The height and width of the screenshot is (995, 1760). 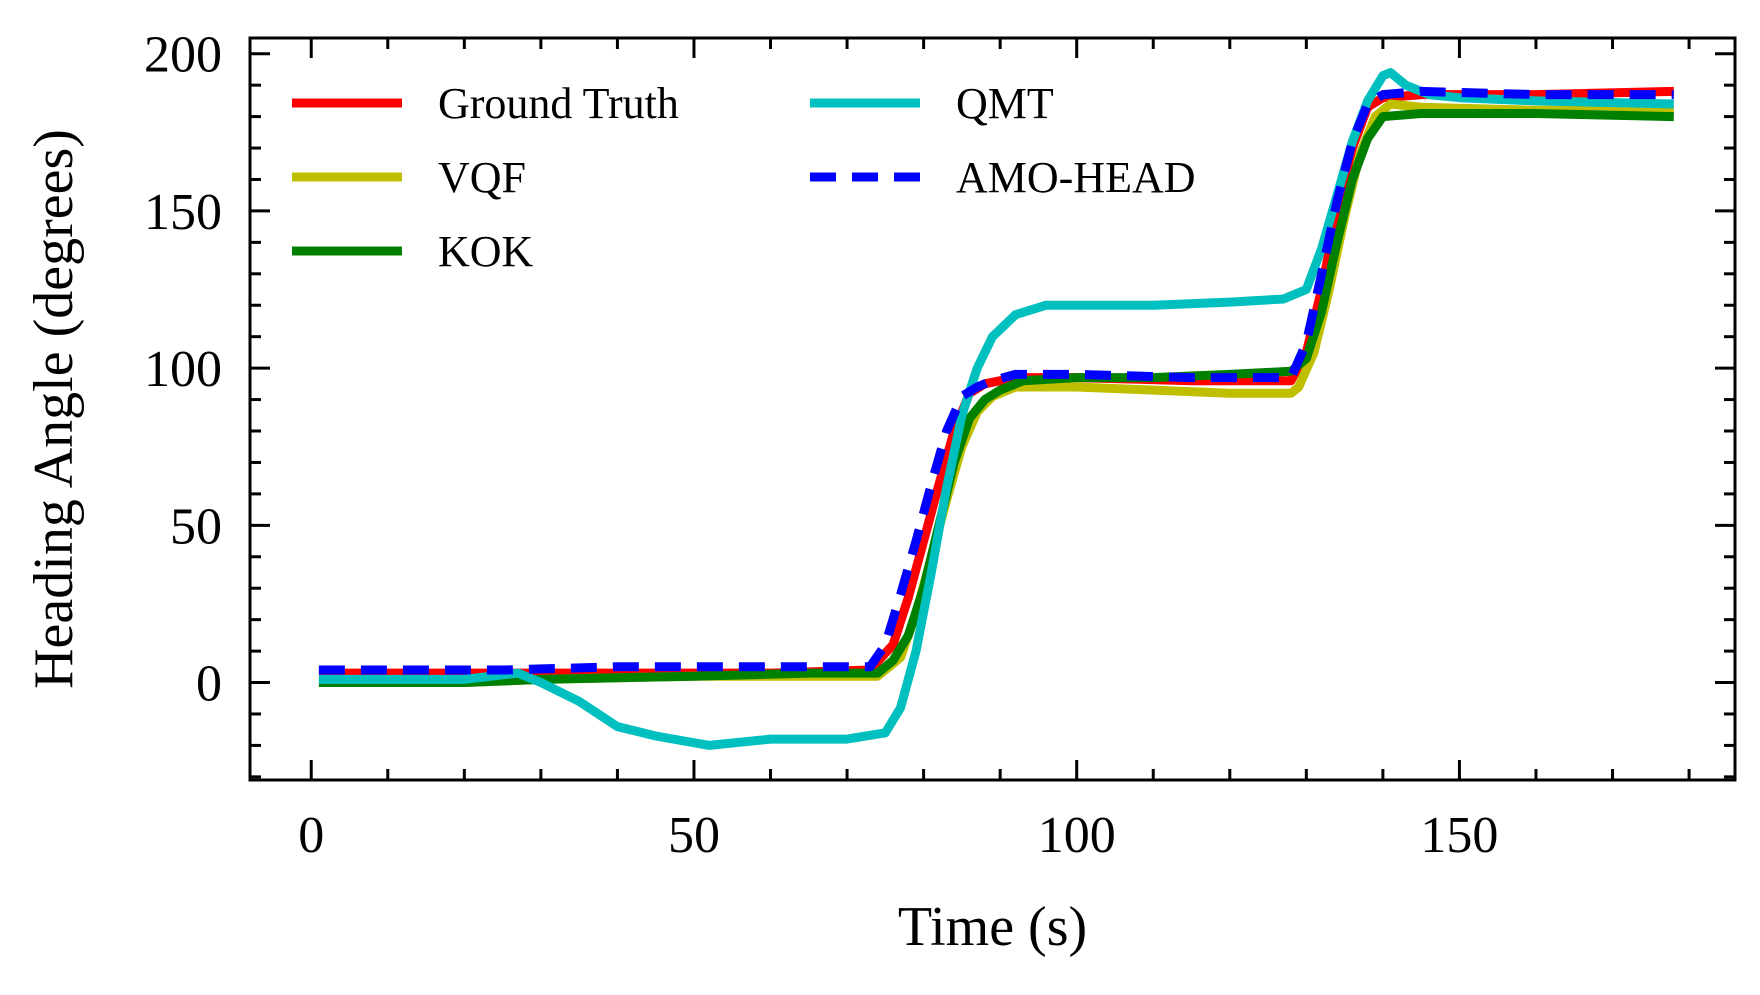 What do you see at coordinates (1077, 835) in the screenshot?
I see `x-tick-label: 100` at bounding box center [1077, 835].